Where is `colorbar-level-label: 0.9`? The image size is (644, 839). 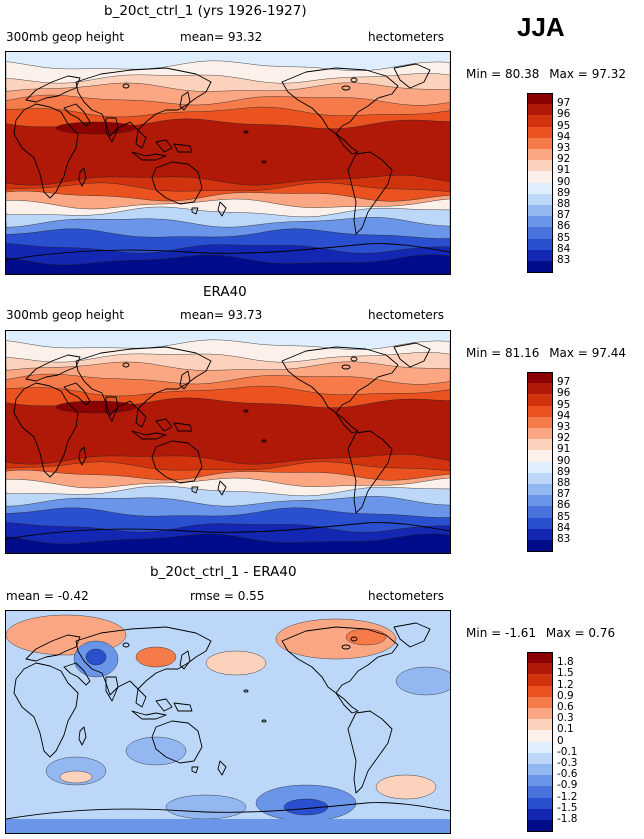 colorbar-level-label: 0.9 is located at coordinates (565, 695).